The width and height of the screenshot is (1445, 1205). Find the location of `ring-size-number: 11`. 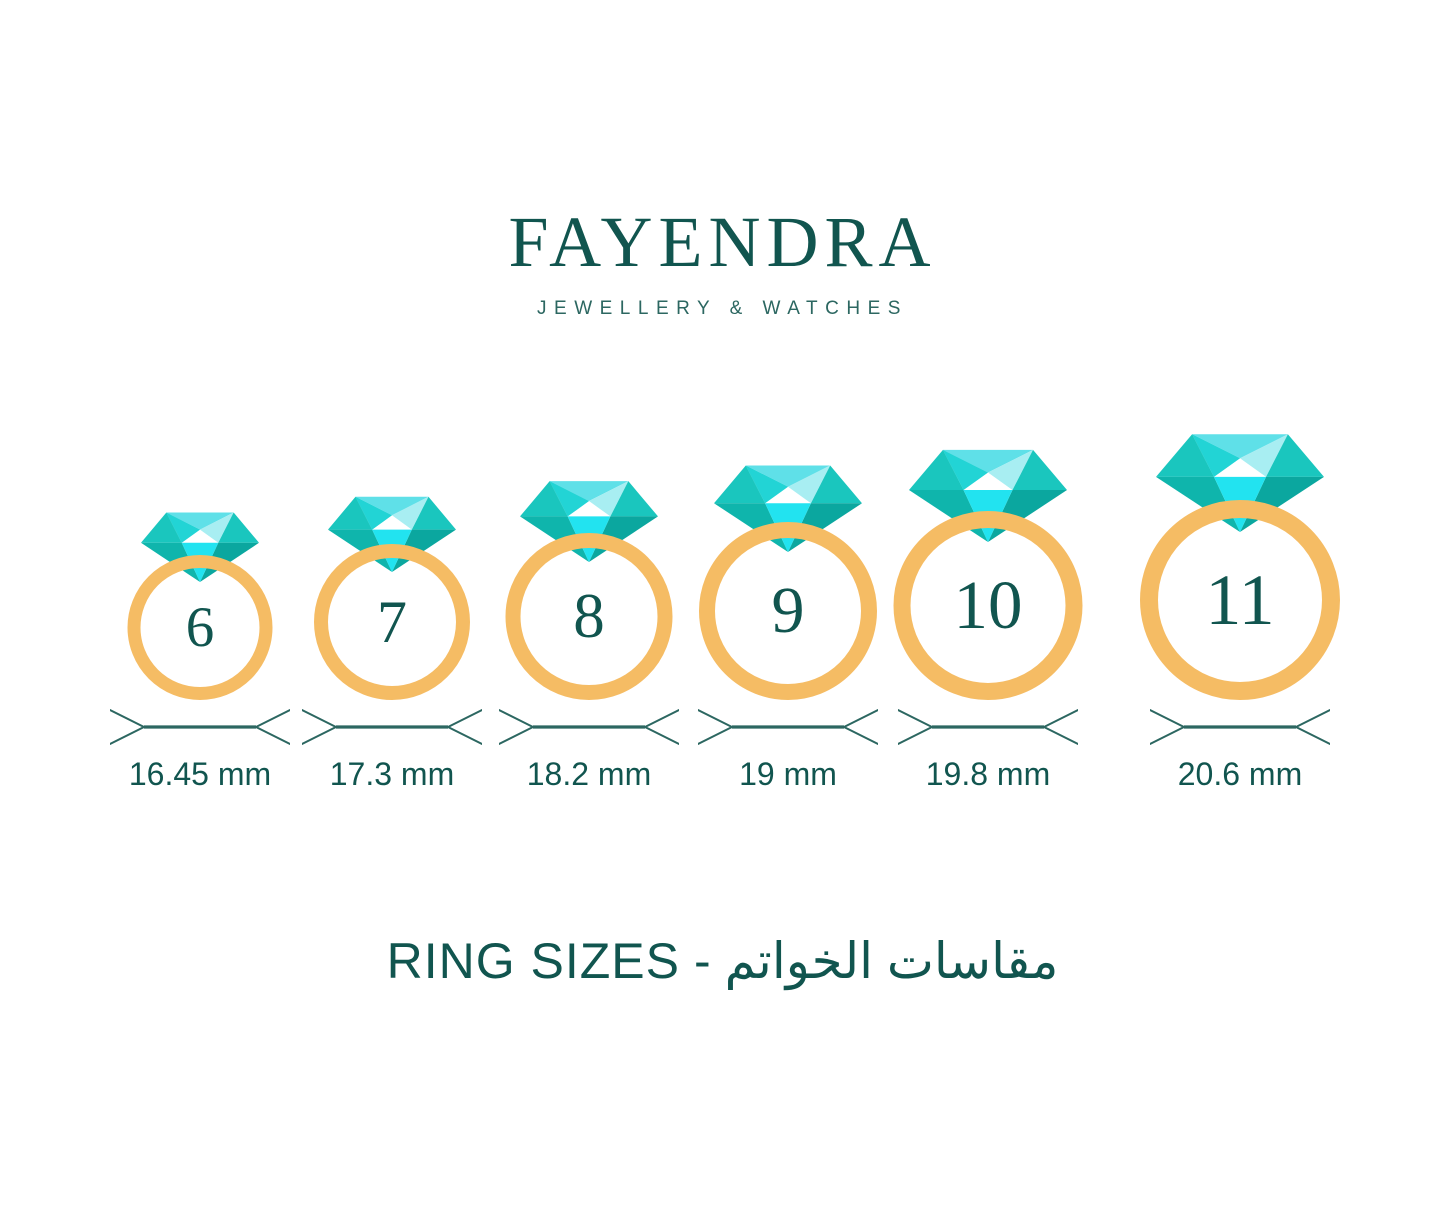

ring-size-number: 11 is located at coordinates (1240, 600).